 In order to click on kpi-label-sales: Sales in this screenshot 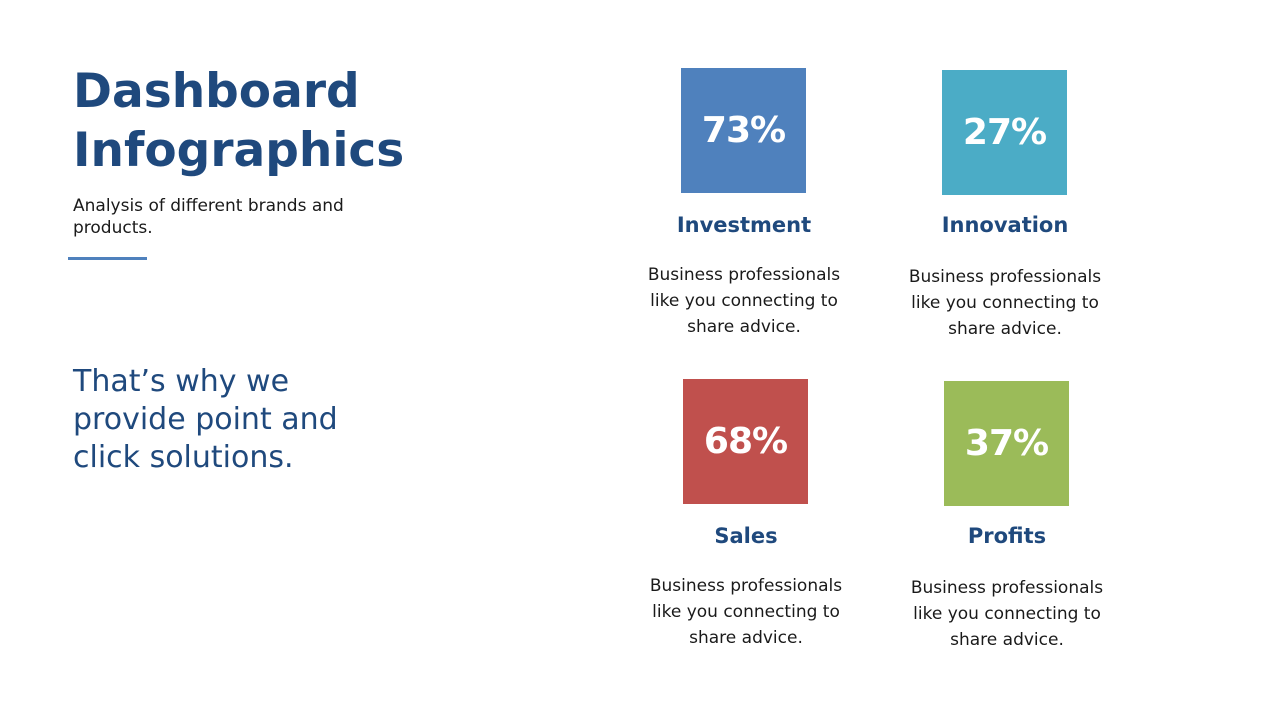, I will do `click(746, 536)`.